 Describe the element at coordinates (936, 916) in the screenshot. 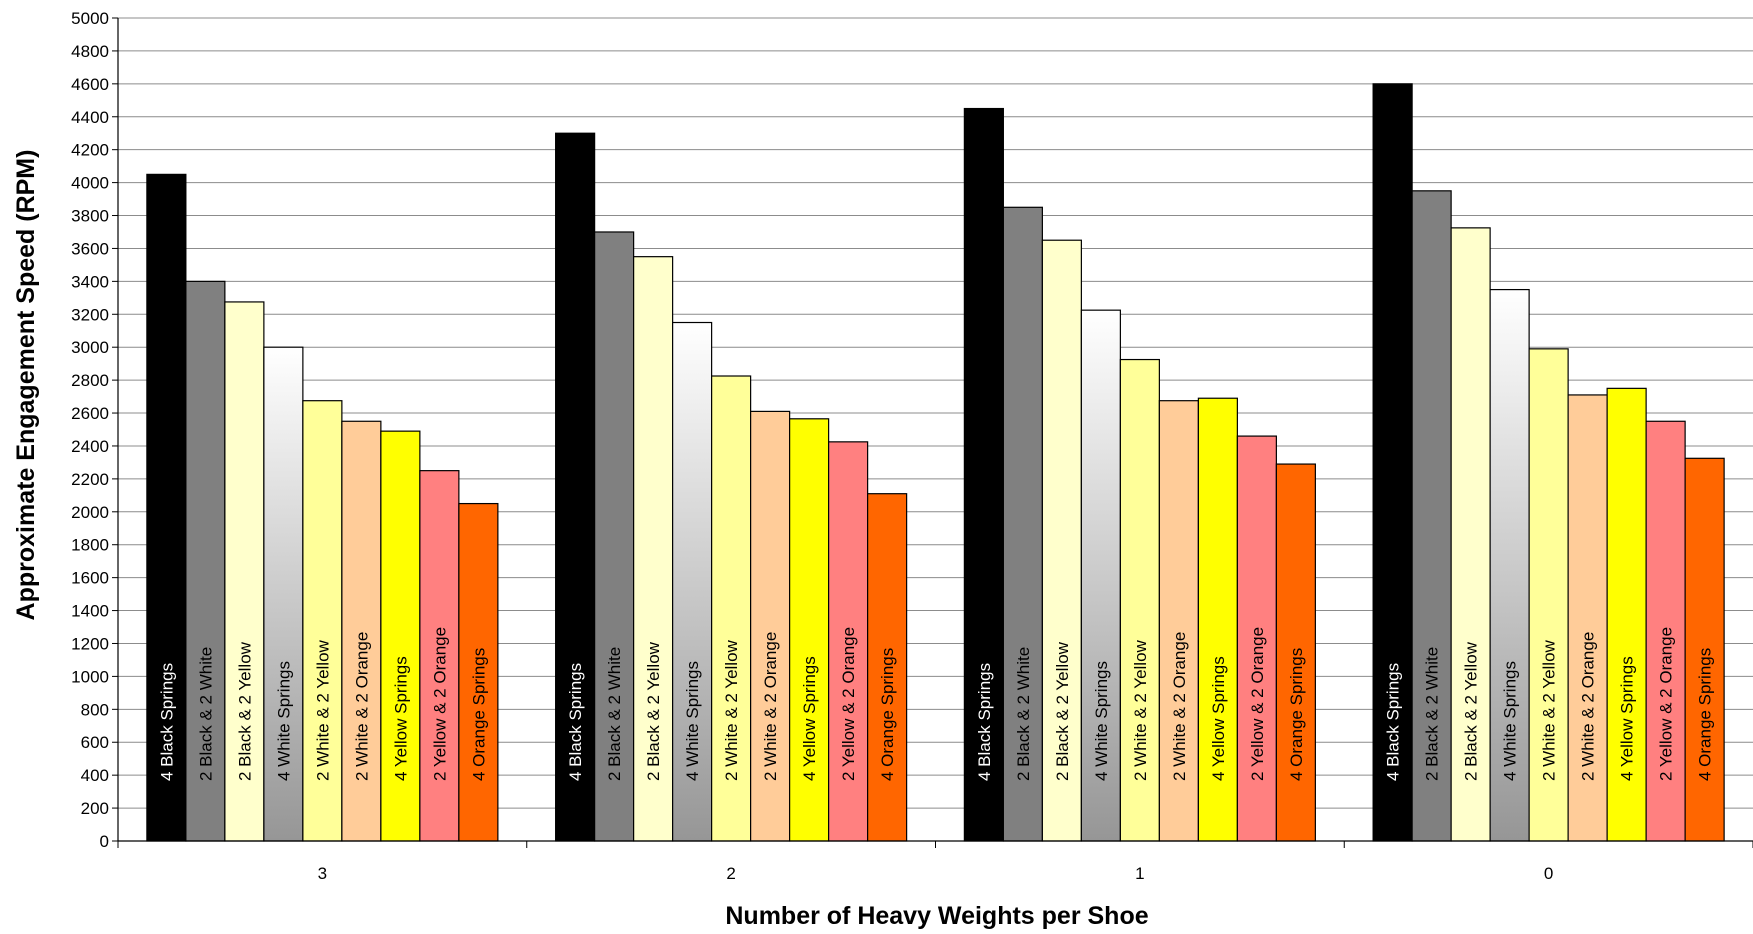

I see `x-axis-title: Number of Heavy Weights per Shoe` at that location.